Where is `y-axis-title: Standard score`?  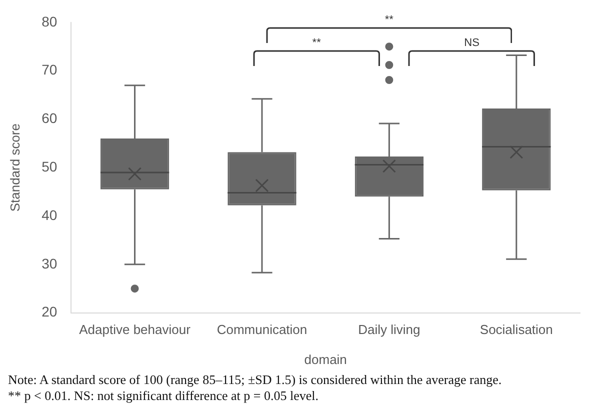 y-axis-title: Standard score is located at coordinates (14, 168).